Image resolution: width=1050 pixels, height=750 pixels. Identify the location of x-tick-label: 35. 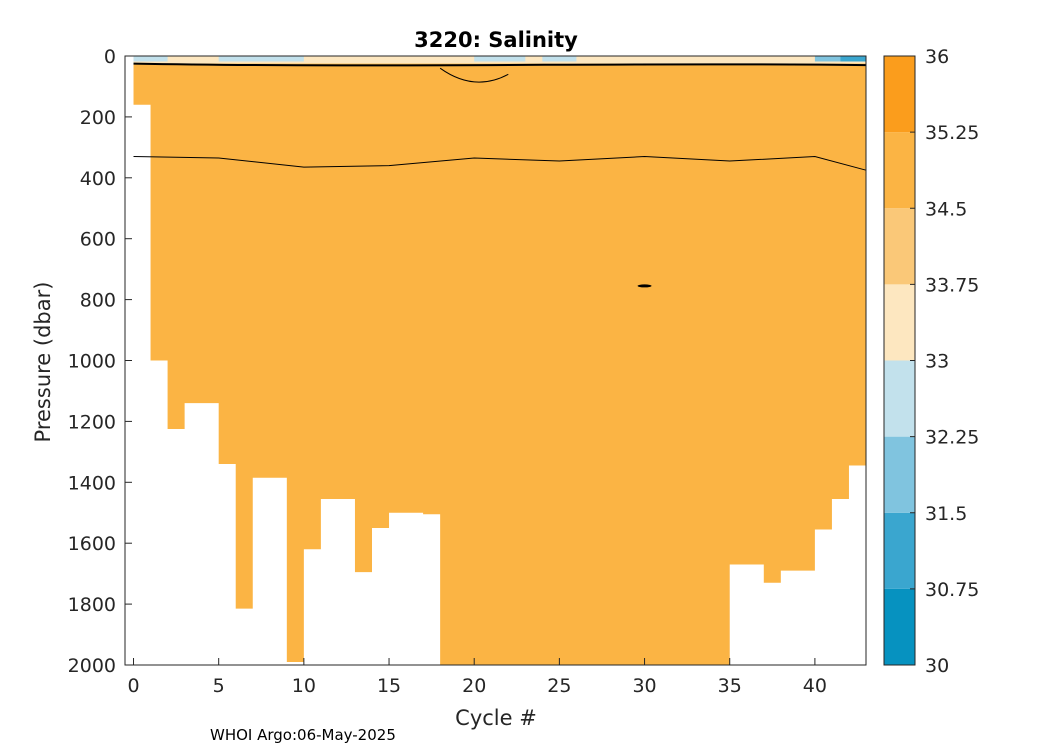
(730, 686).